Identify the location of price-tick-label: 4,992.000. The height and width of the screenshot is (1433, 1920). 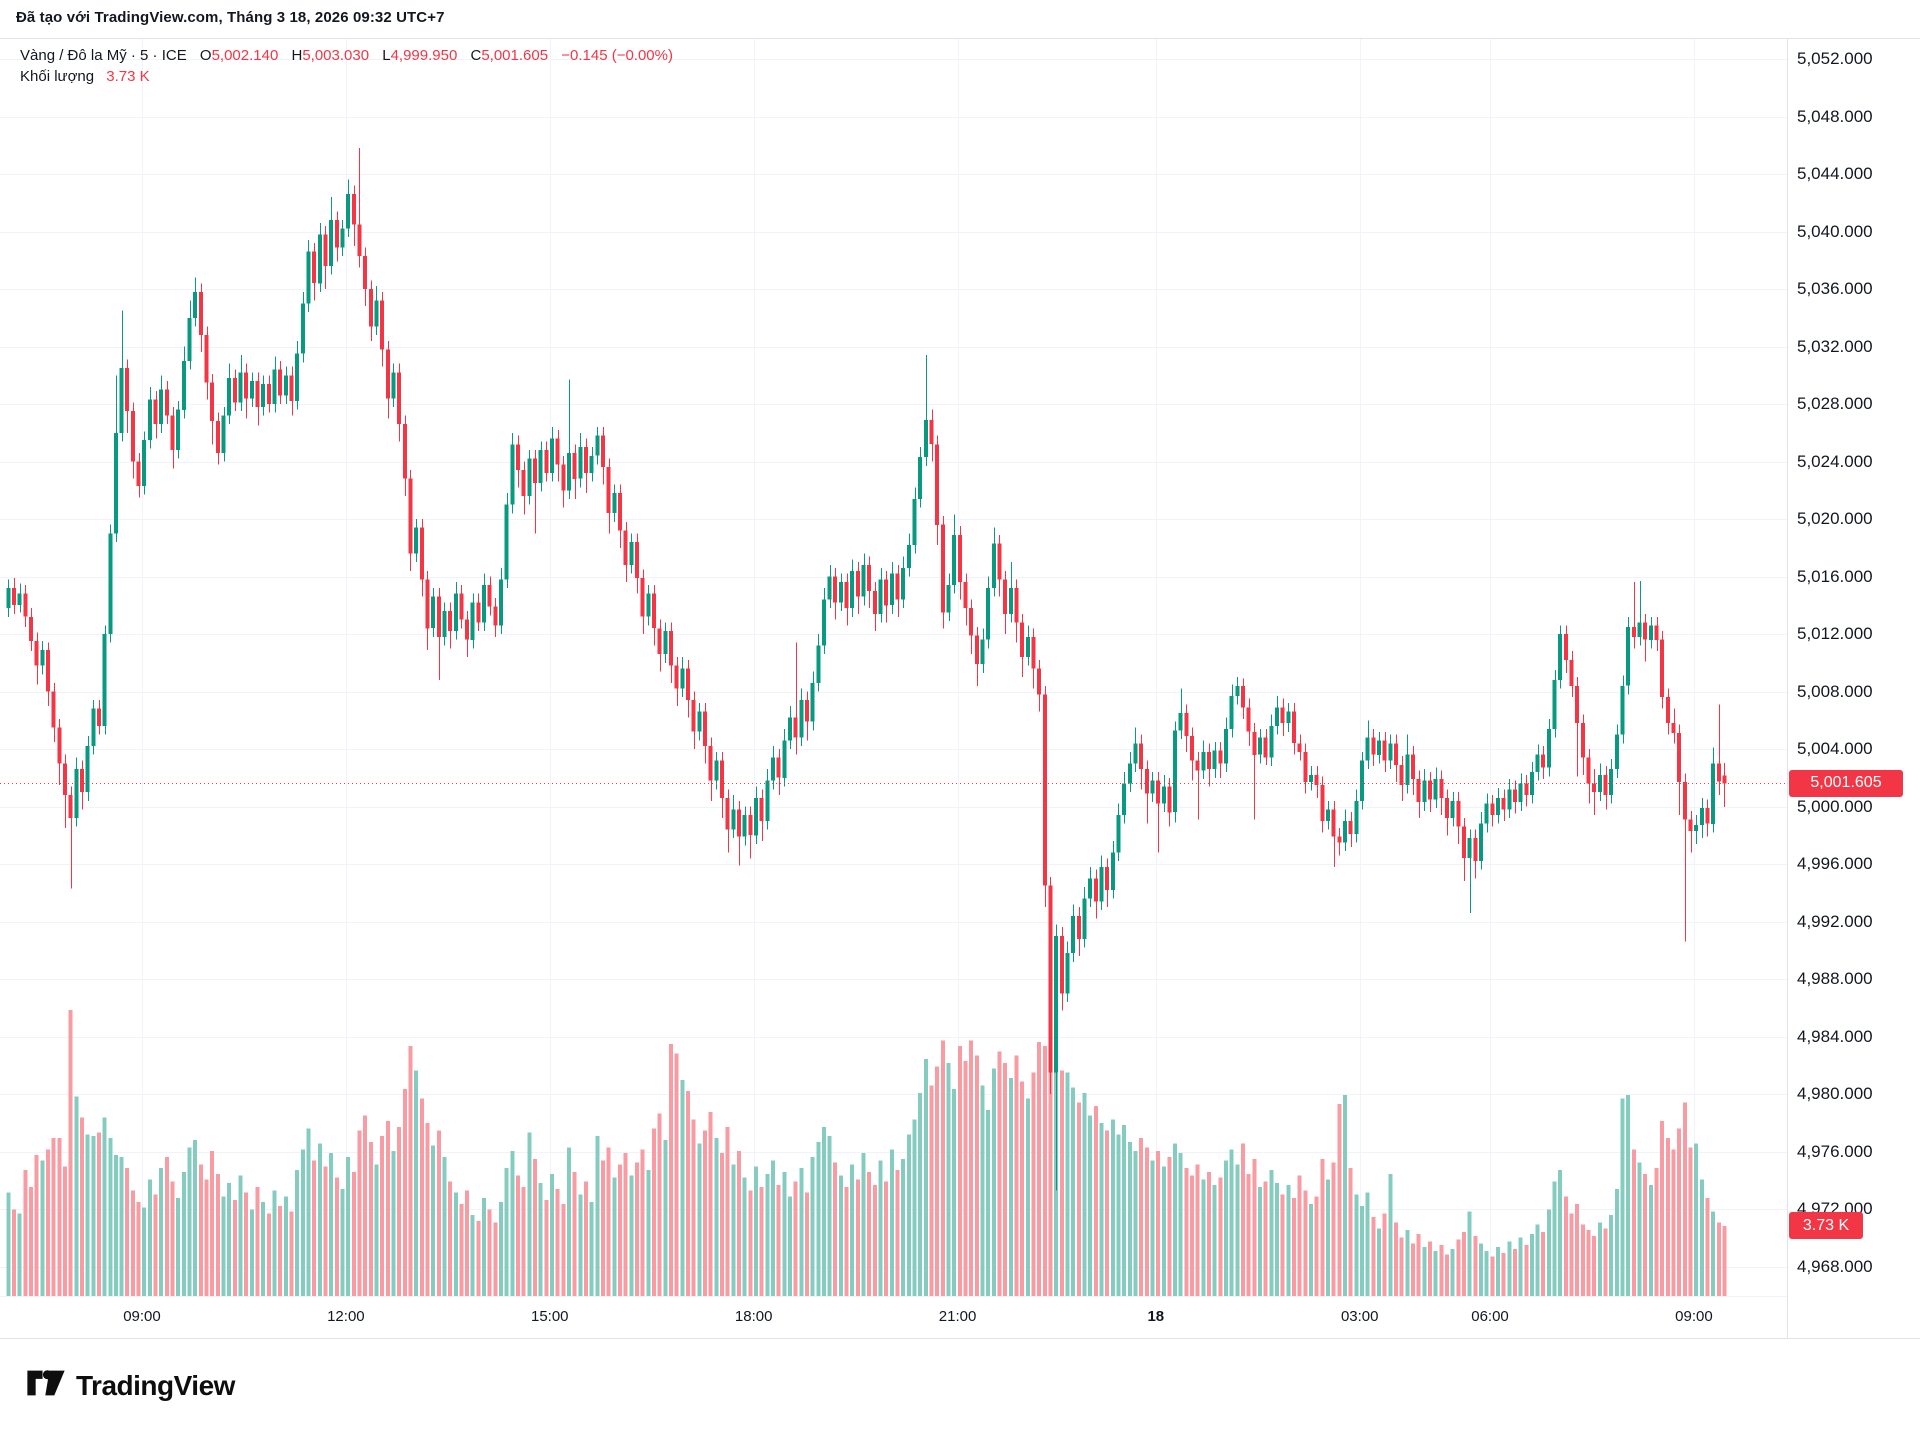
(1835, 921).